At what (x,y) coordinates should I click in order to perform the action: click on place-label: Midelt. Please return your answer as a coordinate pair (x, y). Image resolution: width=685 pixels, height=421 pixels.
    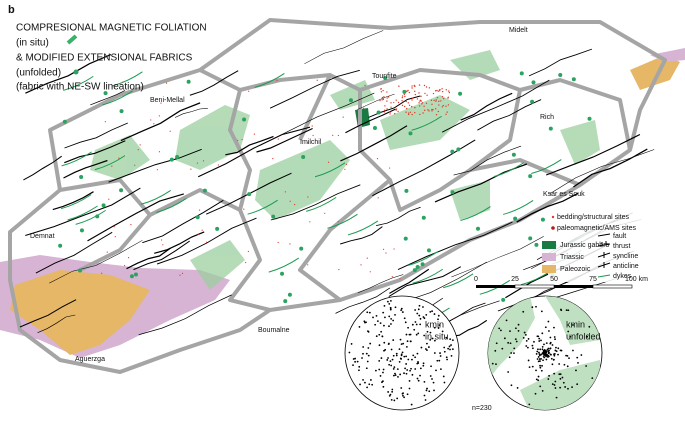
    Looking at the image, I should click on (518, 30).